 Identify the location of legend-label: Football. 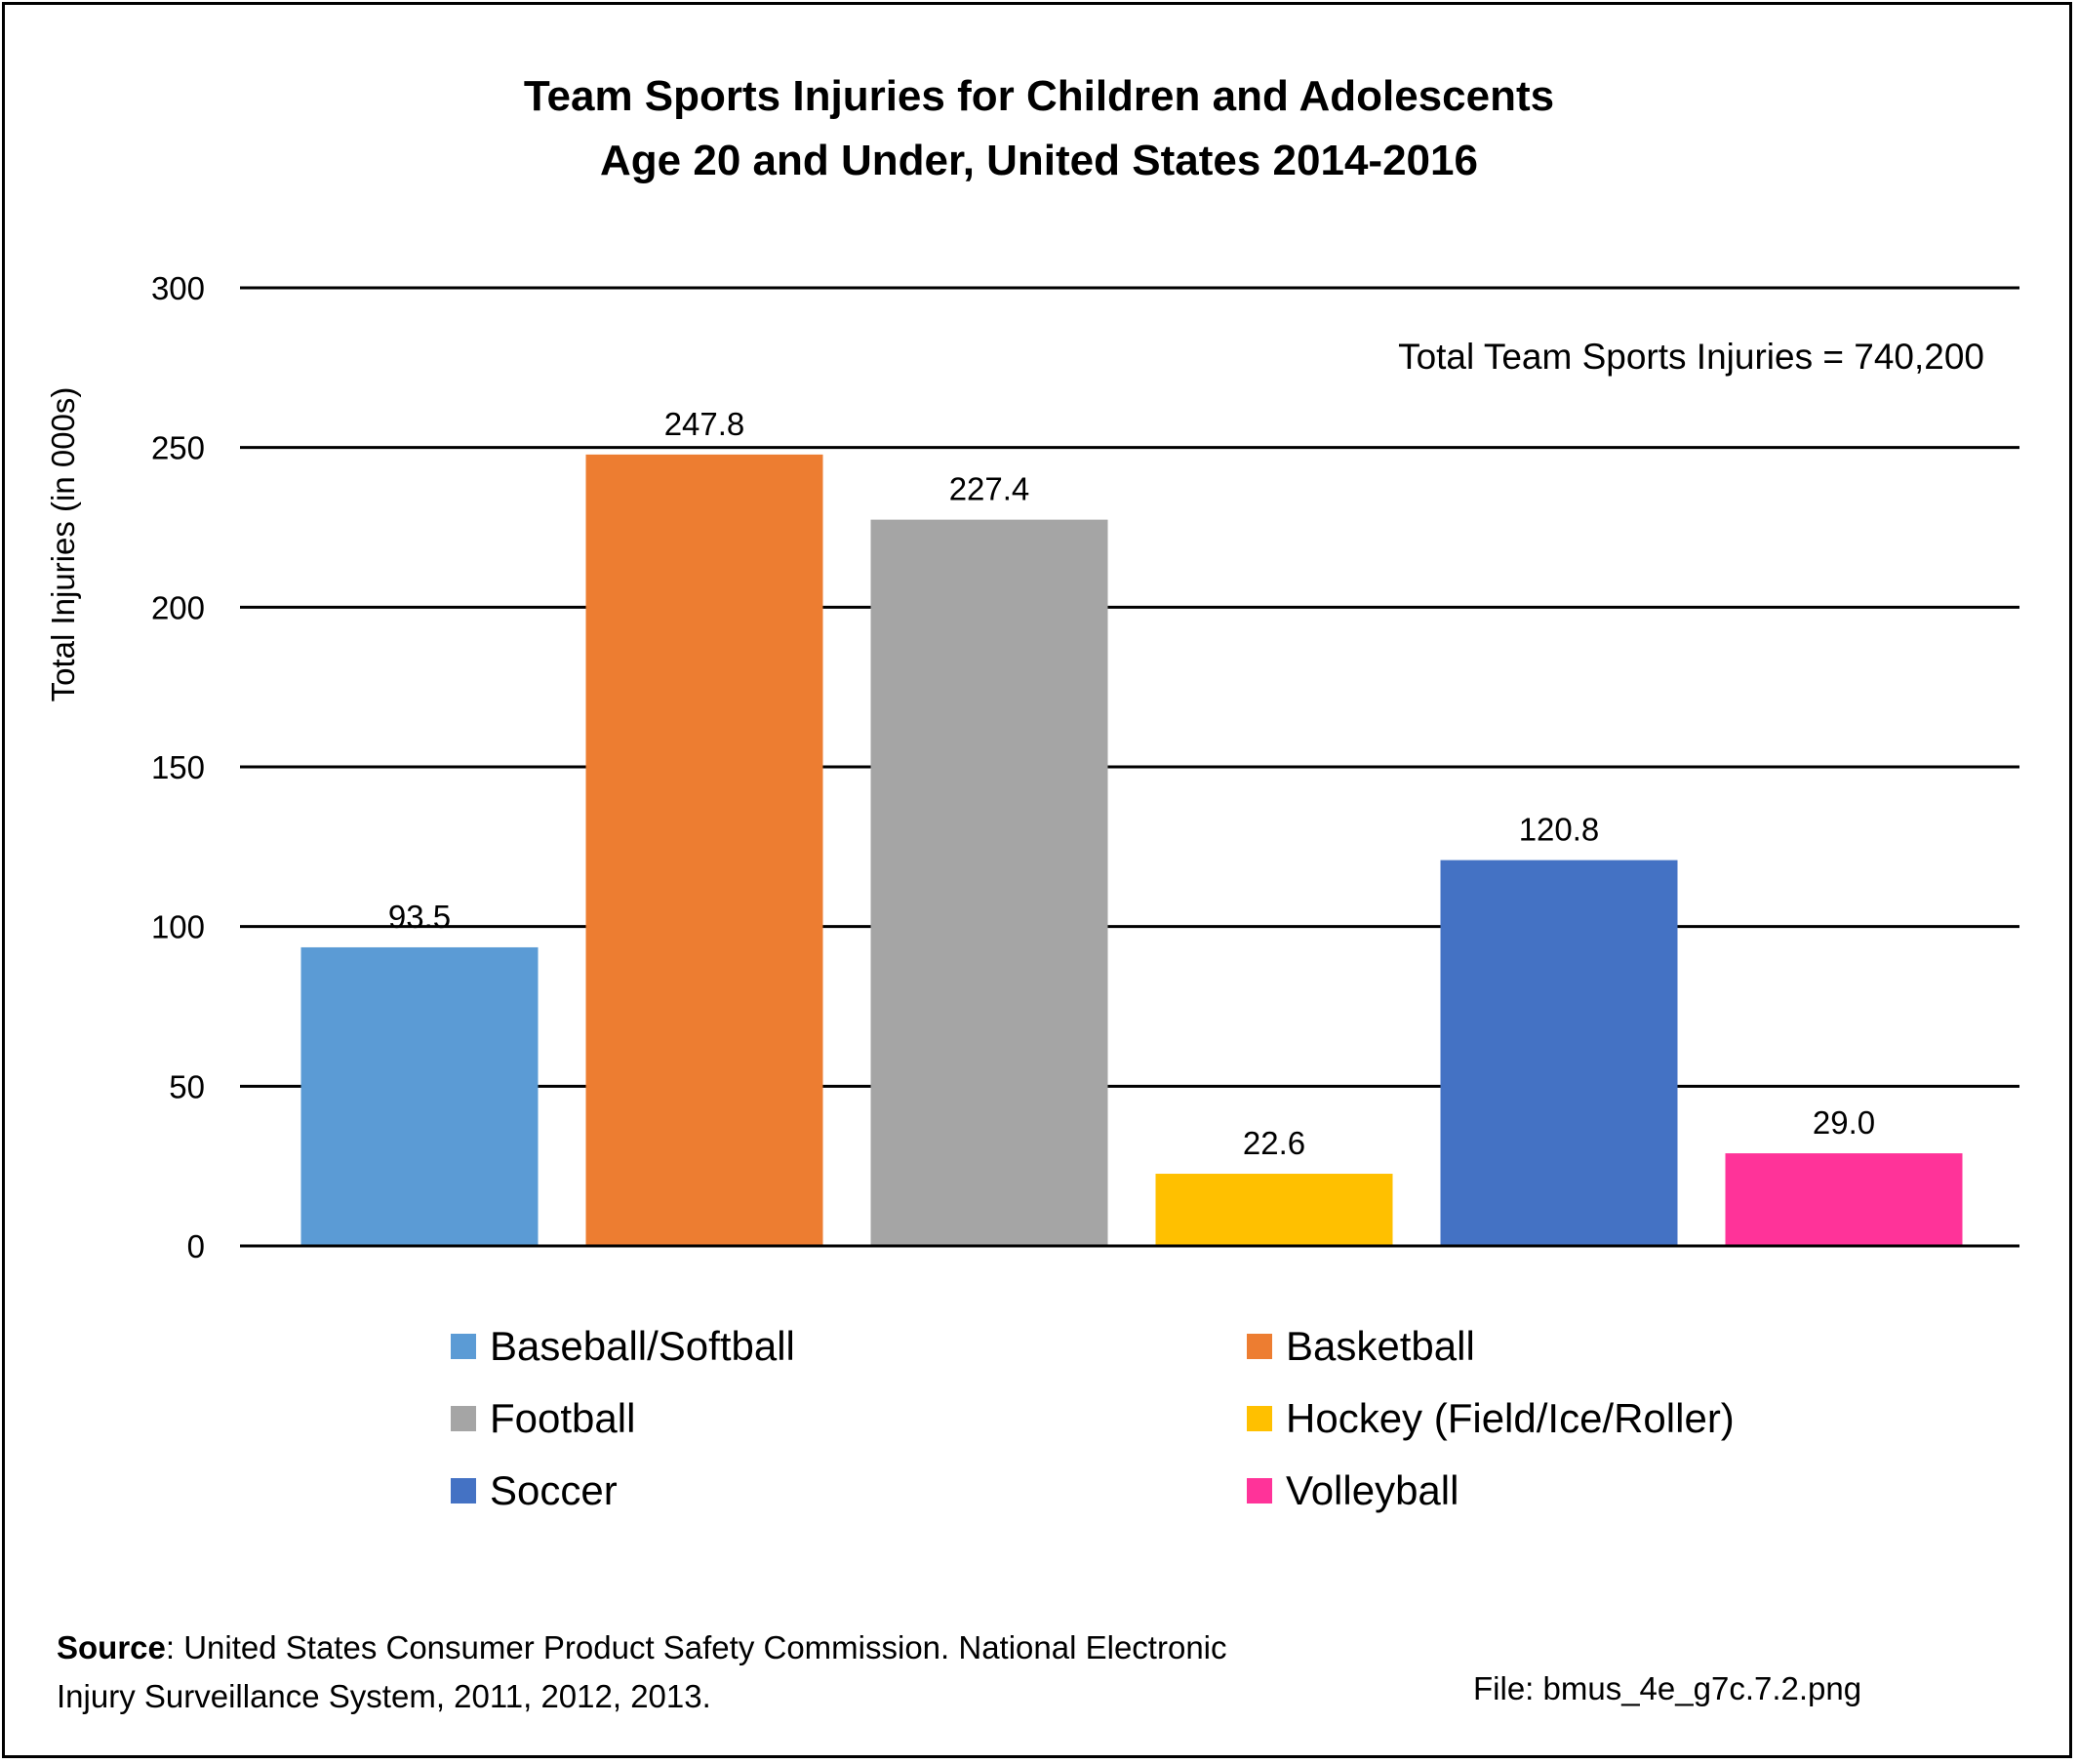
(563, 1418).